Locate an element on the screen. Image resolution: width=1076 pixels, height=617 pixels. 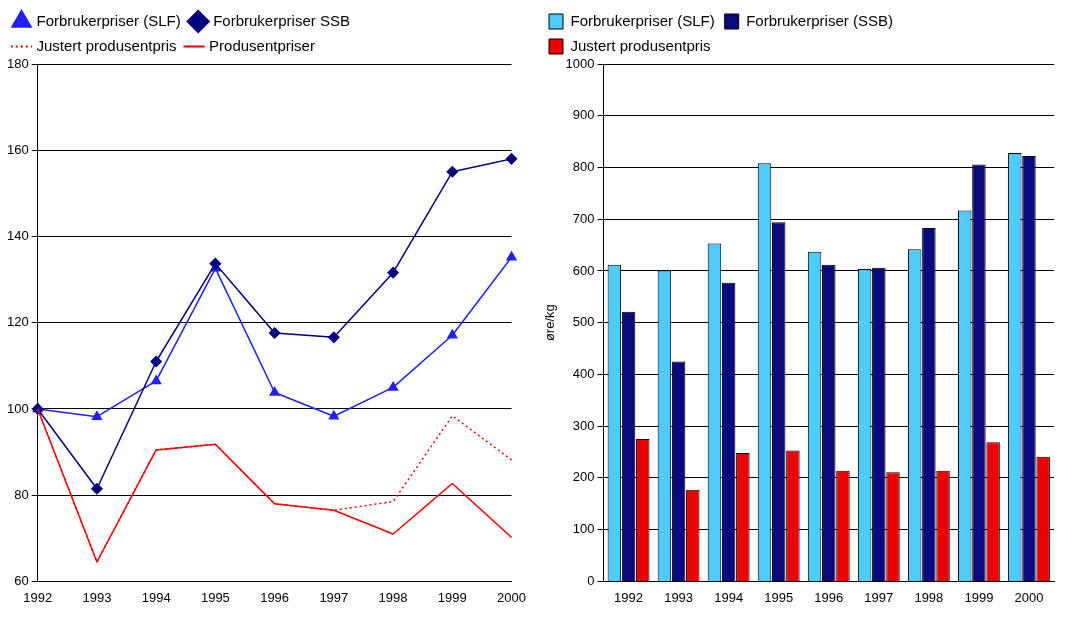
y-tick-label: 800 is located at coordinates (583, 167).